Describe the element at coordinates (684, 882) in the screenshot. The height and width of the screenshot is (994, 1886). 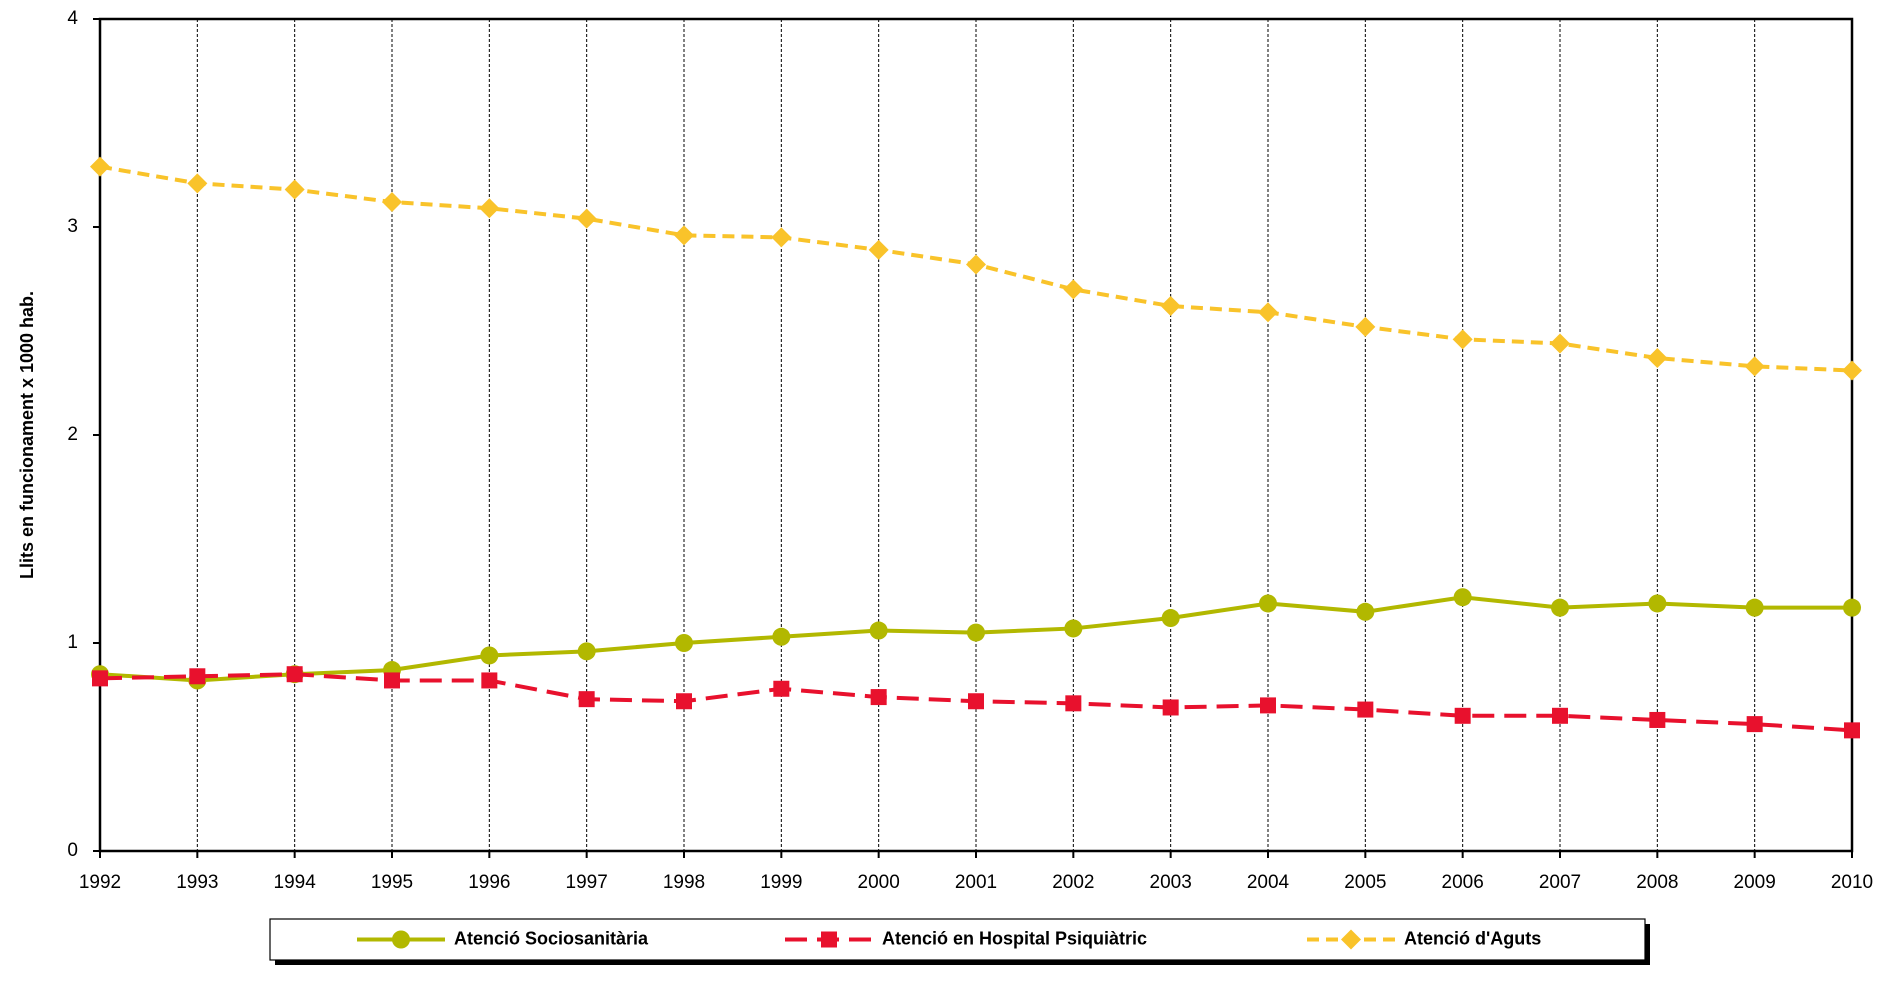
I see `x-tick-label: 1998` at that location.